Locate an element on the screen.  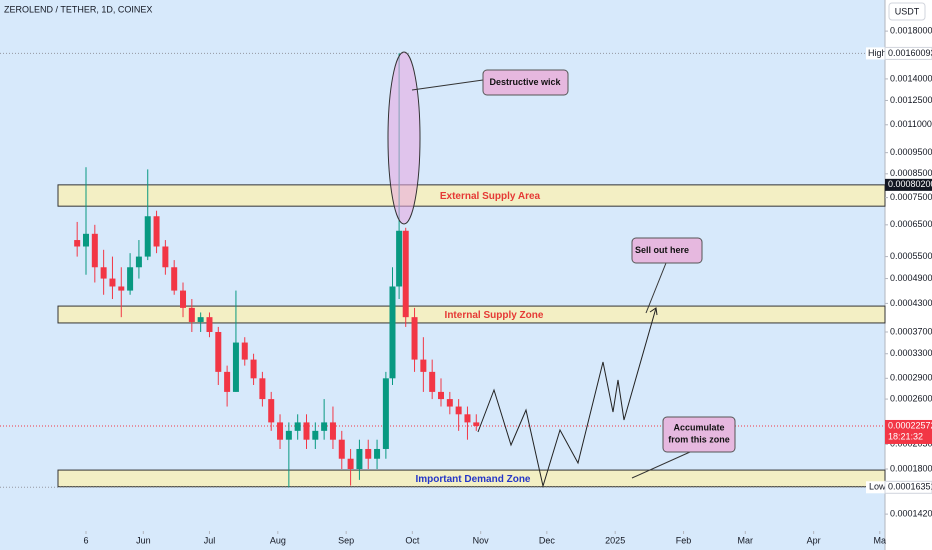
y-tick-label: 0.00014200 is located at coordinates (911, 513).